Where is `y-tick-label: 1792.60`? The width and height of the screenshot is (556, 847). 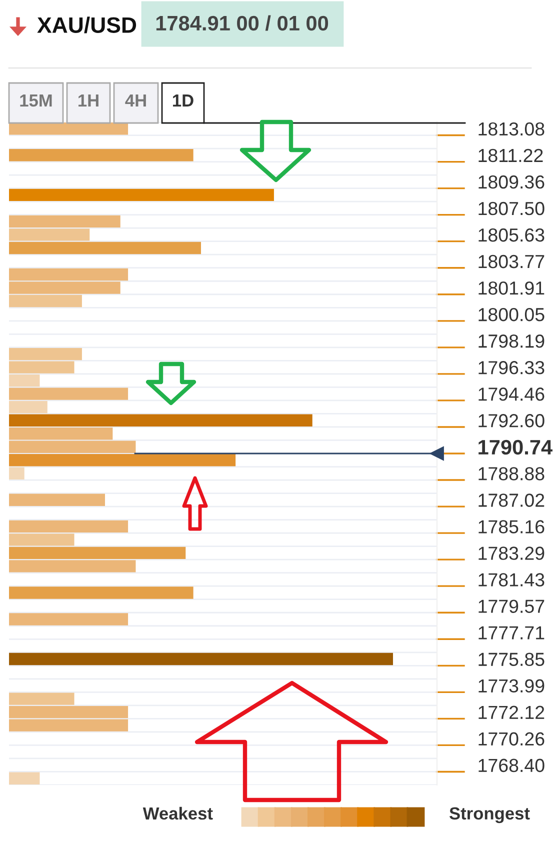
y-tick-label: 1792.60 is located at coordinates (511, 421).